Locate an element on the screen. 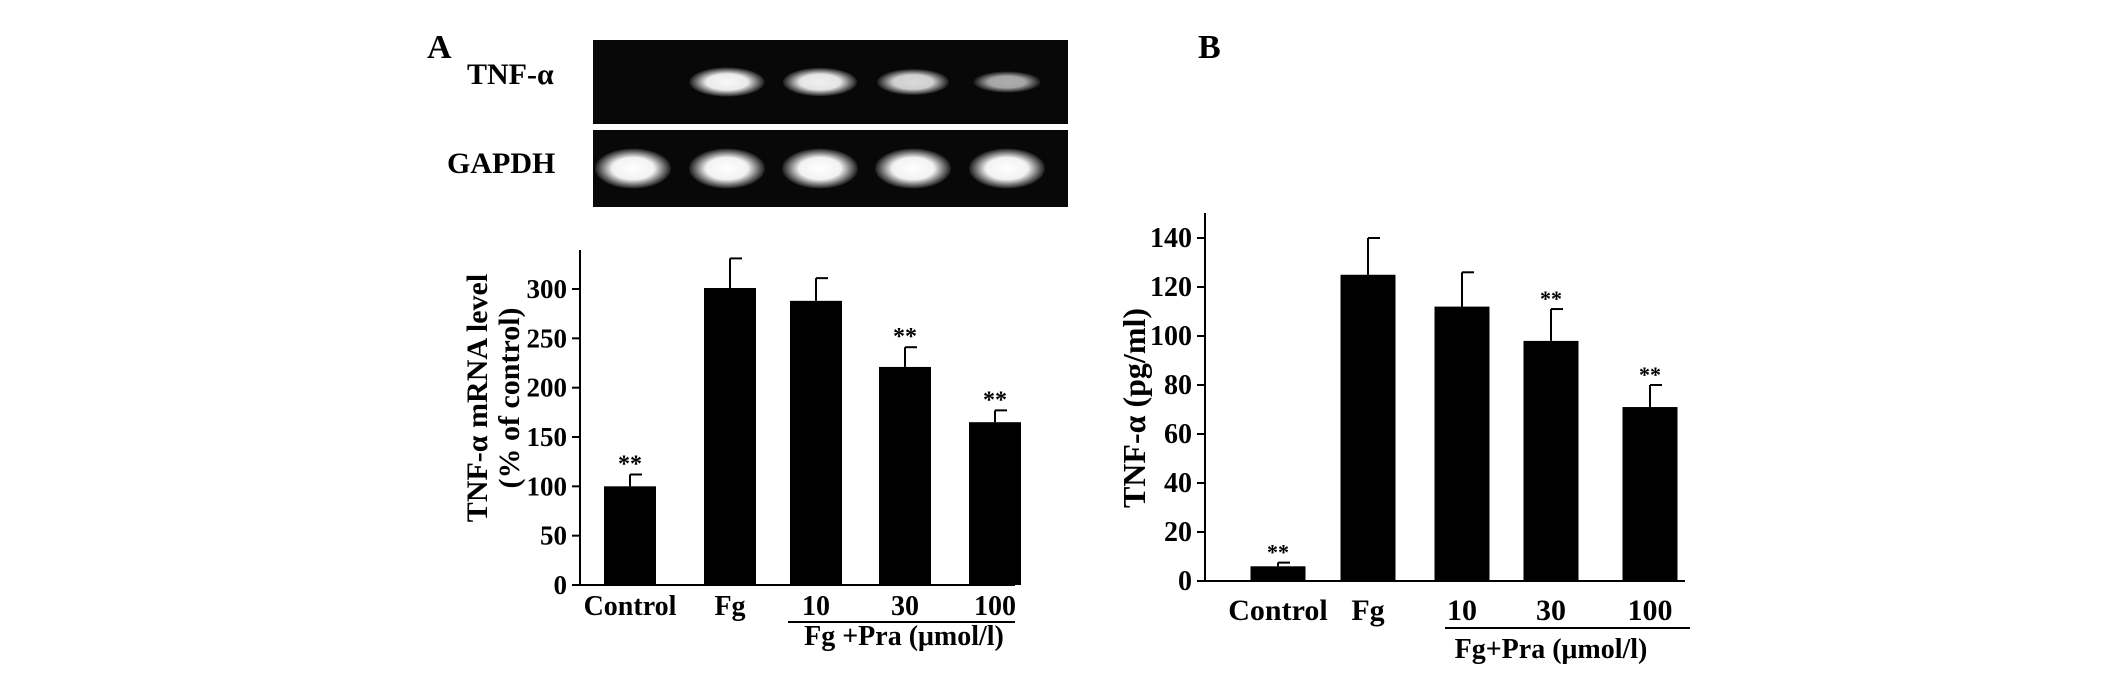 Image resolution: width=2126 pixels, height=676 pixels. chart-b-category-label-2: 10 is located at coordinates (1462, 610).